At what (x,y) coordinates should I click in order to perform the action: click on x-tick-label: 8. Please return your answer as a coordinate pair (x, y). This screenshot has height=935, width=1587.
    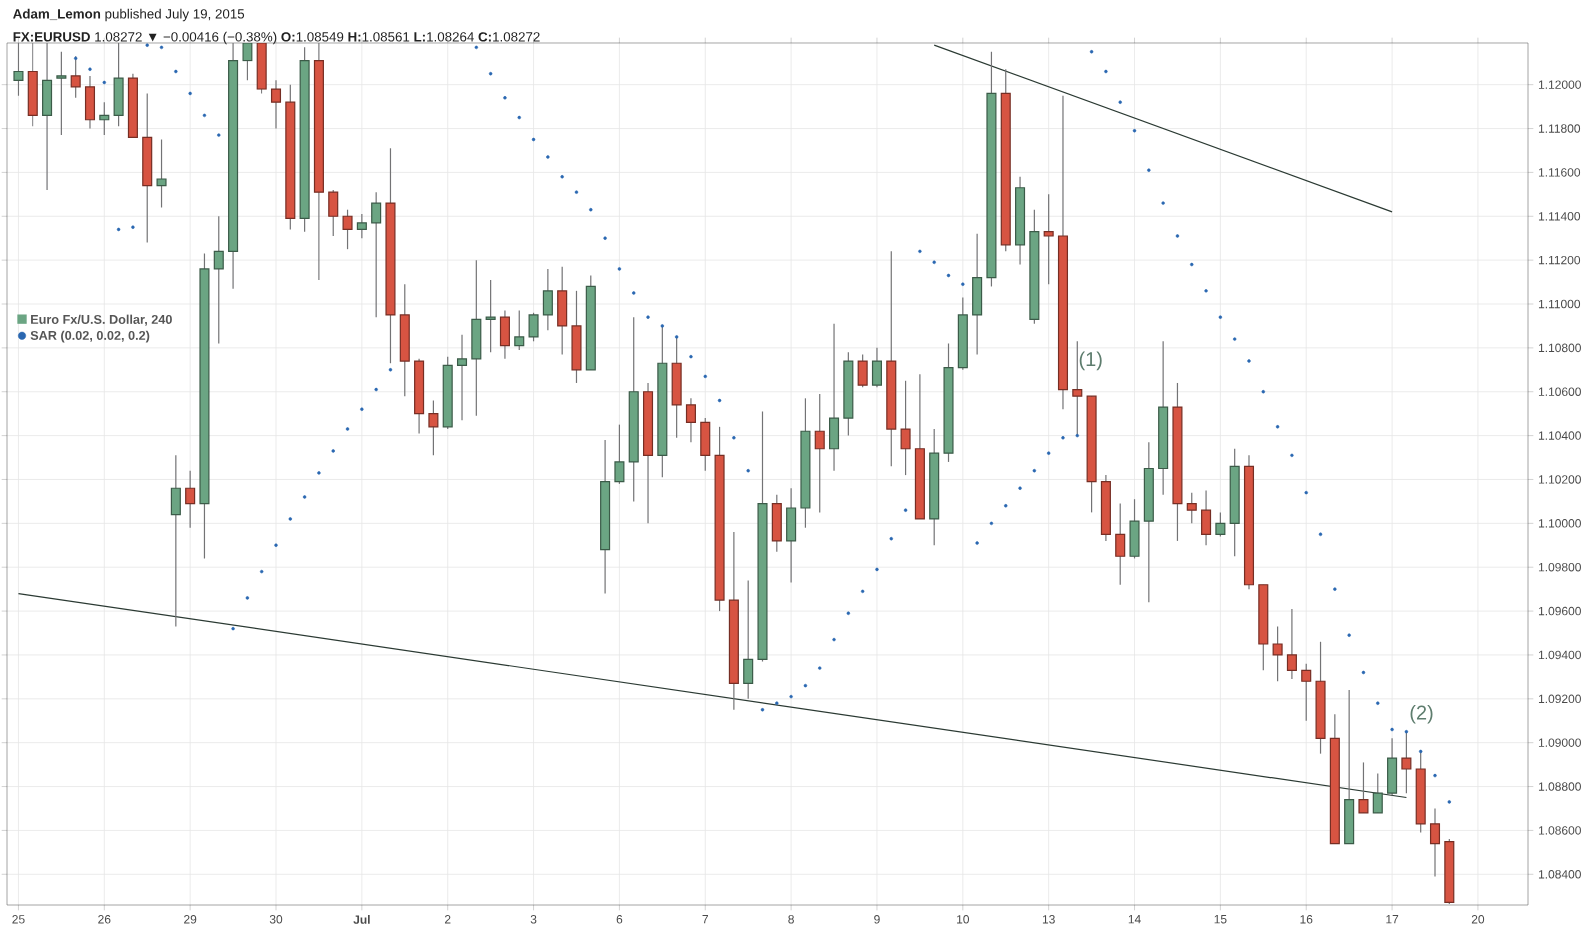
    Looking at the image, I should click on (791, 919).